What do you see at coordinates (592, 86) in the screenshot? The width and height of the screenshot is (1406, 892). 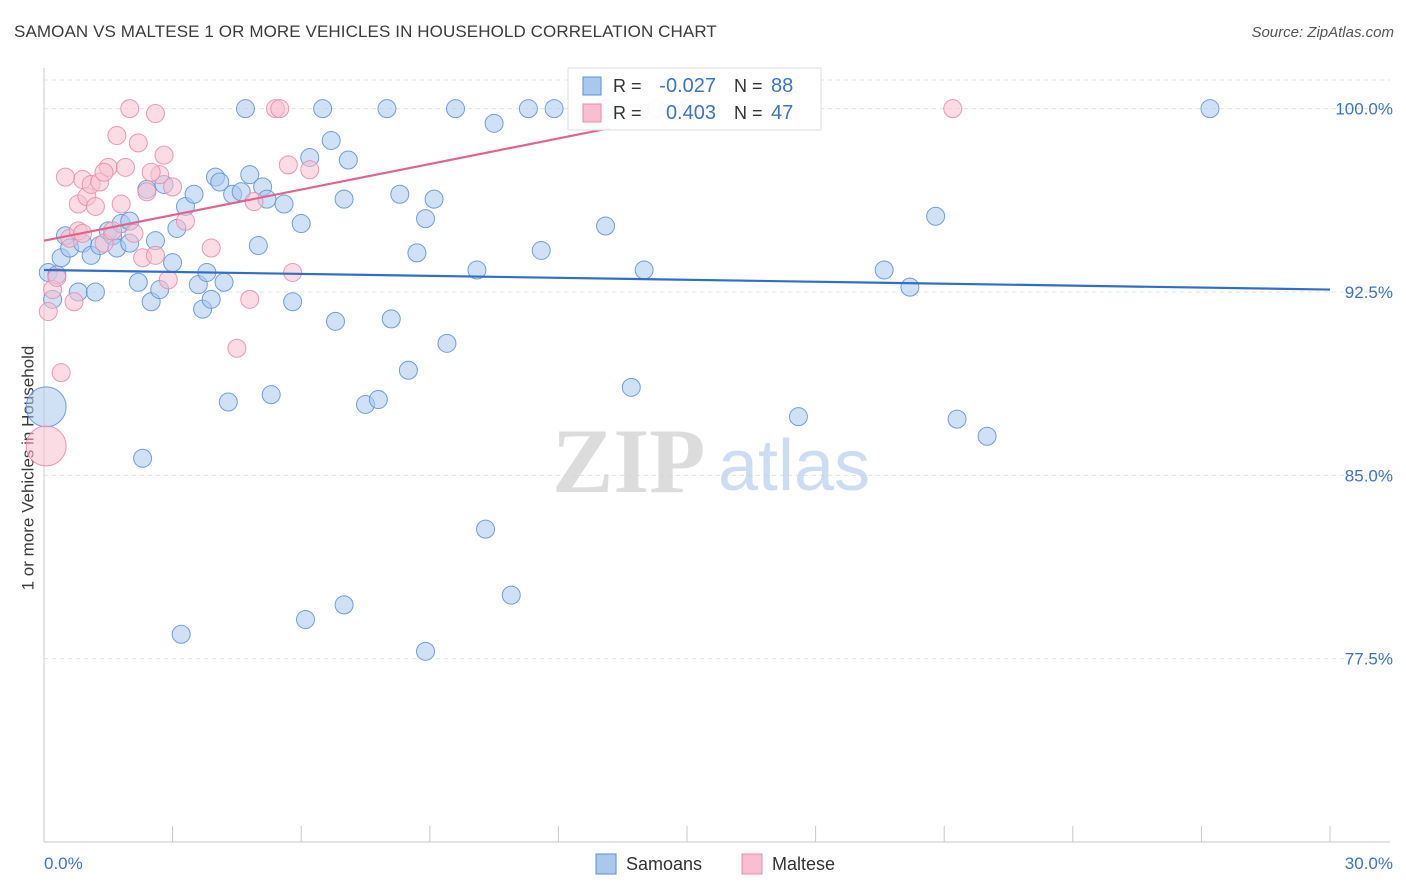 I see `samoans-swatch` at bounding box center [592, 86].